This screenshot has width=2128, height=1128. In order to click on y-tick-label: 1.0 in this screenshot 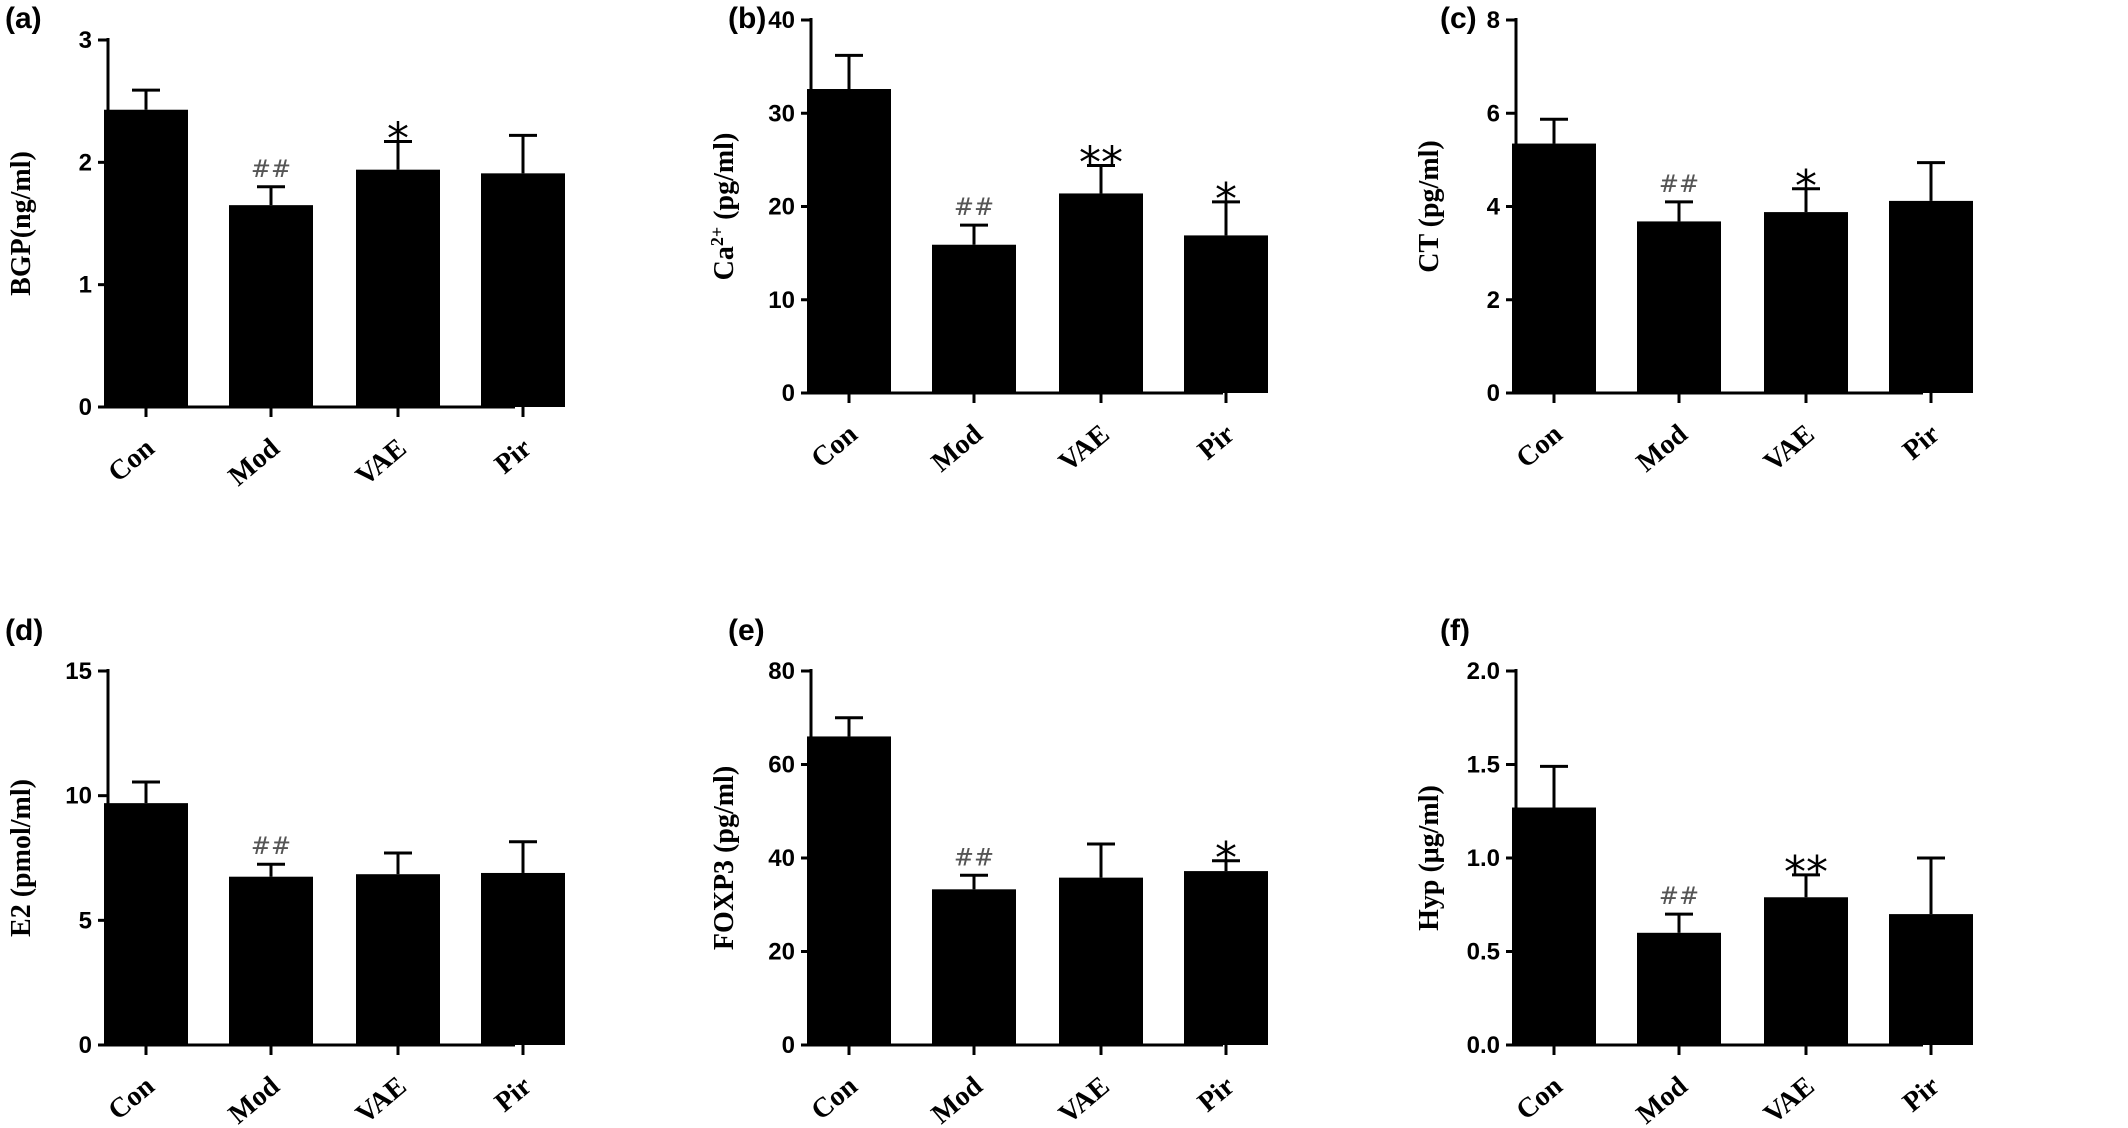, I will do `click(1483, 858)`.